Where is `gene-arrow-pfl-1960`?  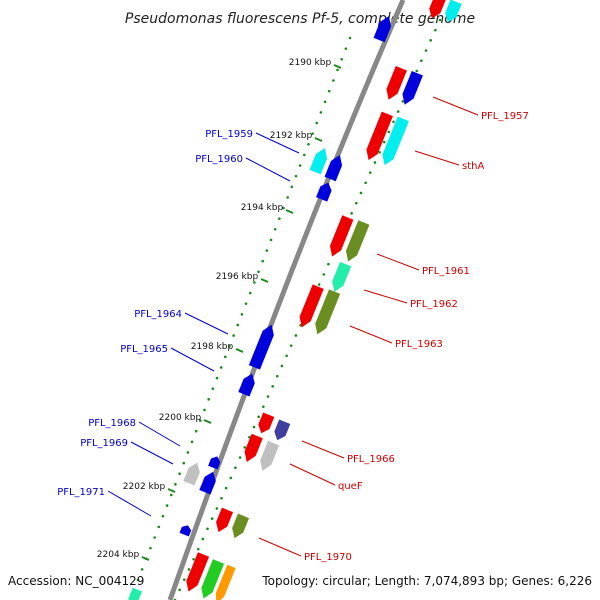 gene-arrow-pfl-1960 is located at coordinates (333, 168).